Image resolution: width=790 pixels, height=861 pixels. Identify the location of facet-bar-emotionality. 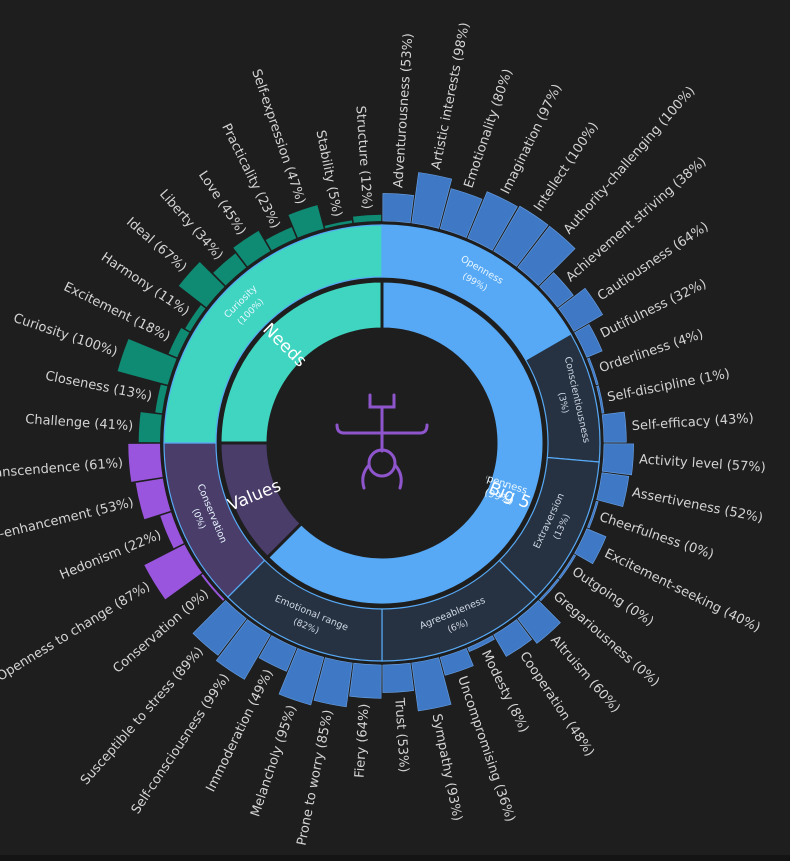
(461, 213).